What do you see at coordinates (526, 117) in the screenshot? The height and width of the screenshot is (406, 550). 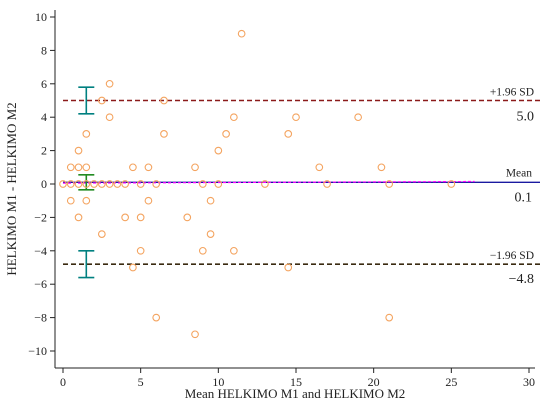 I see `upper-loa-value: 5.0` at bounding box center [526, 117].